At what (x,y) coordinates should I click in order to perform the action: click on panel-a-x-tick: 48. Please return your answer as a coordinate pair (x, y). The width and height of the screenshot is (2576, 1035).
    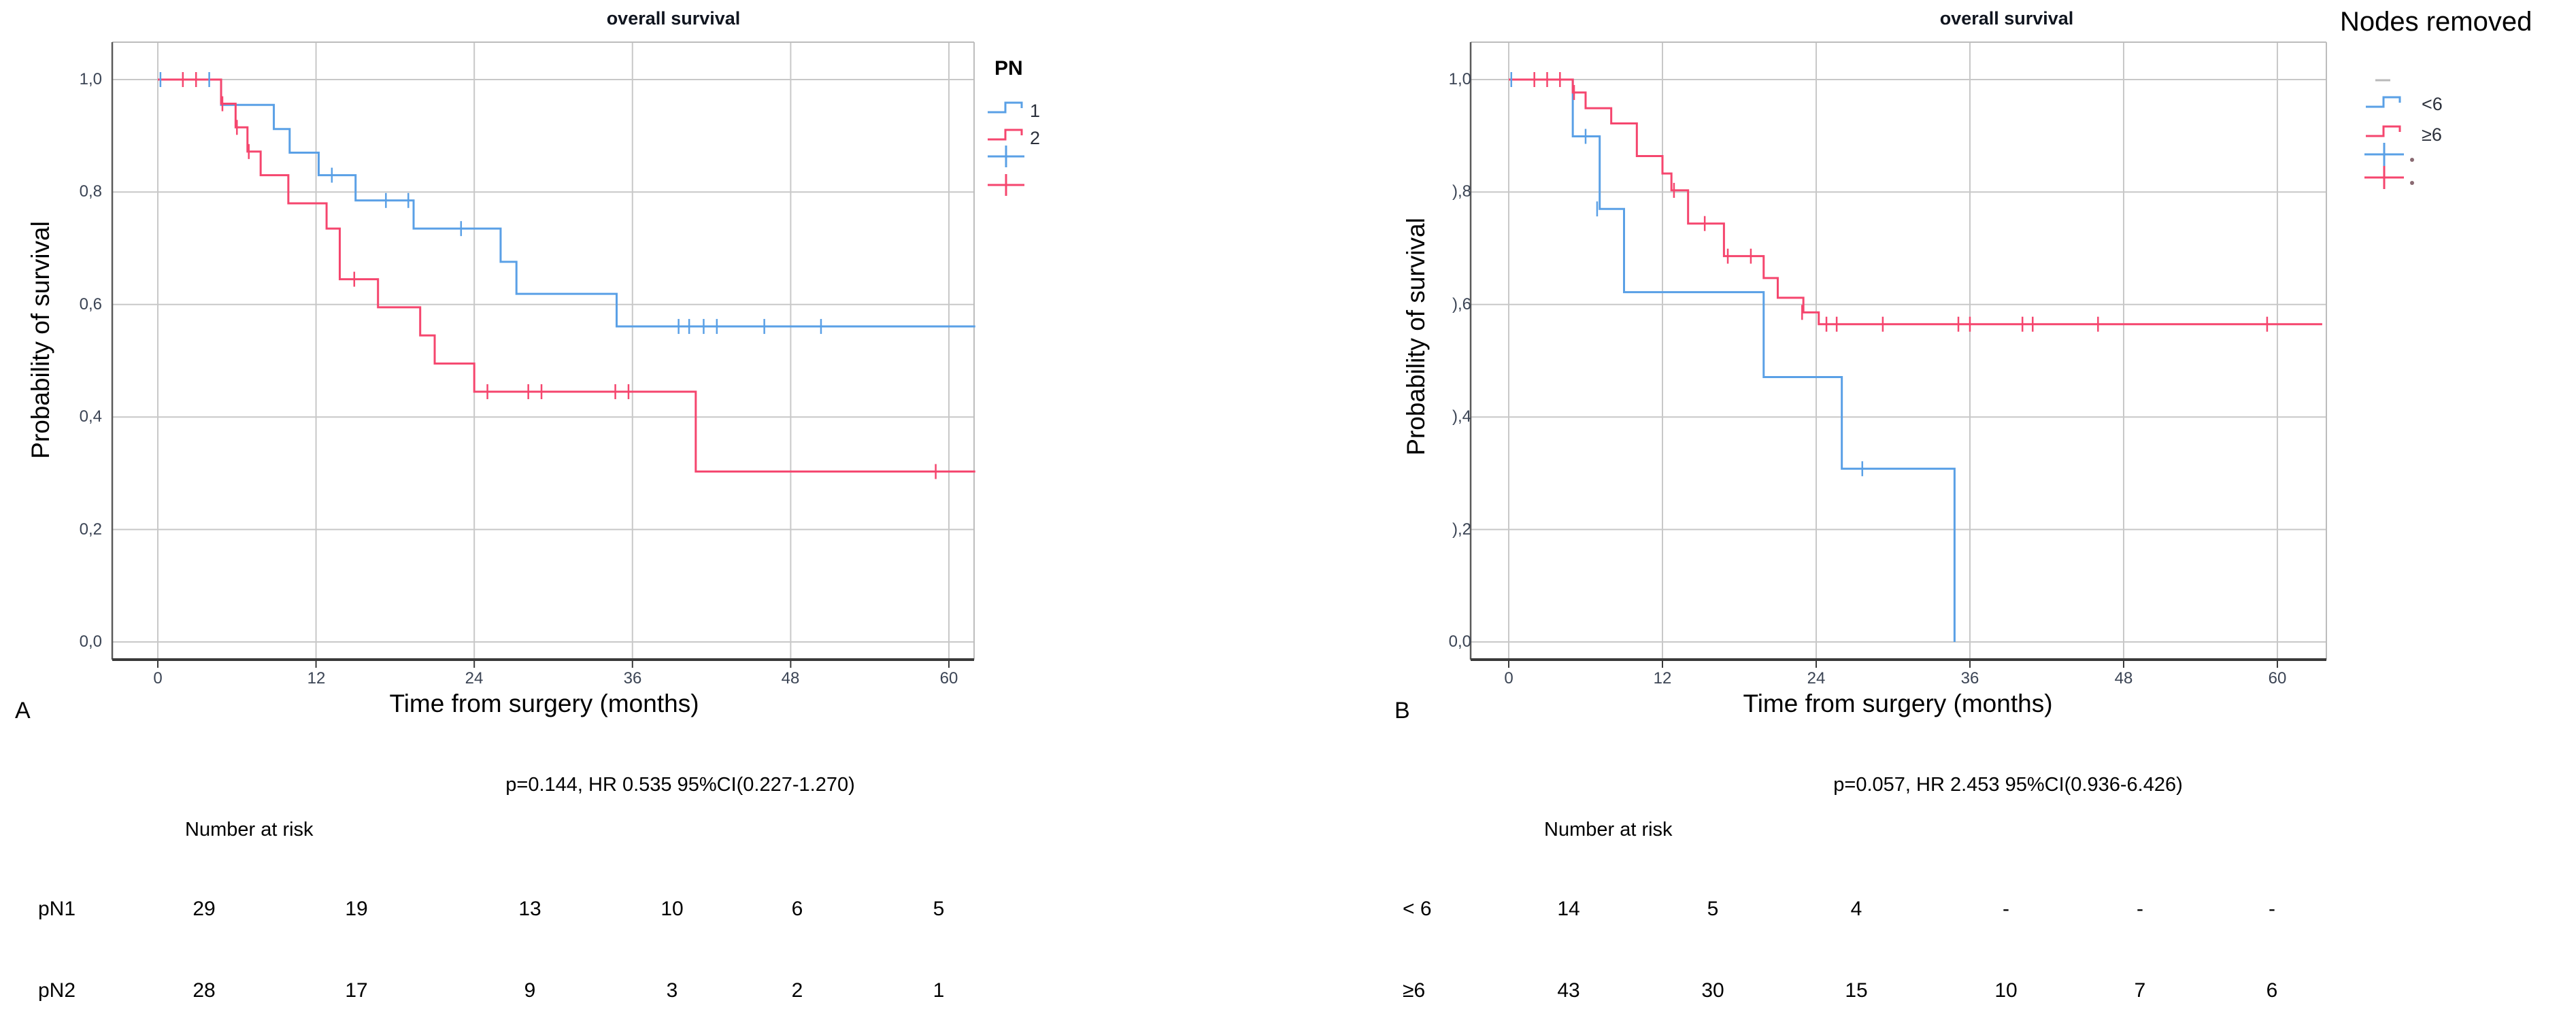
    Looking at the image, I should click on (790, 678).